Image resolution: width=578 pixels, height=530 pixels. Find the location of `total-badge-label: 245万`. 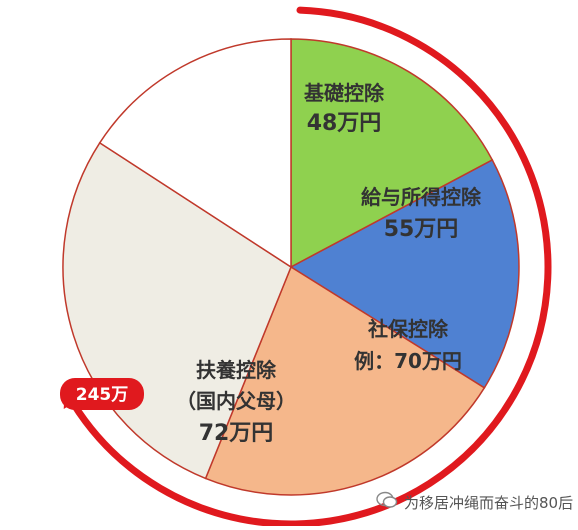

total-badge-label: 245万 is located at coordinates (102, 395).